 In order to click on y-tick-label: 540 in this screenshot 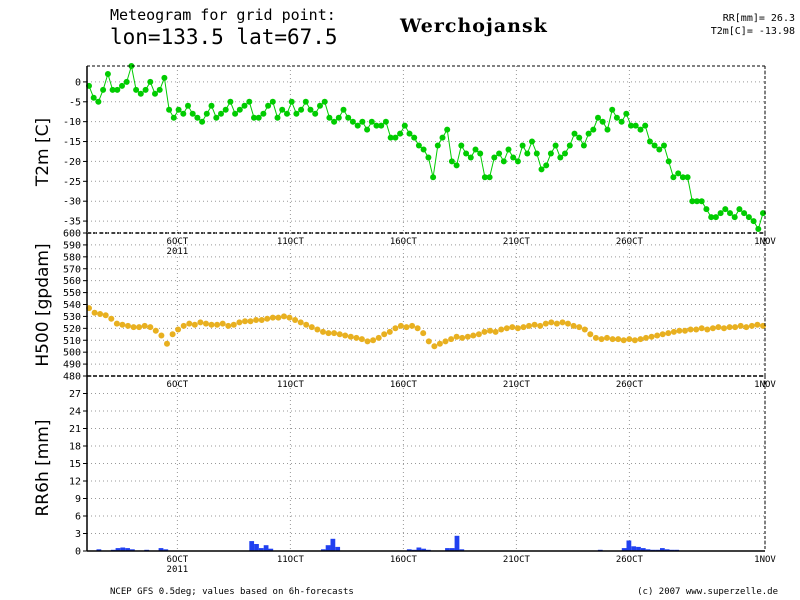, I will do `click(72, 305)`.